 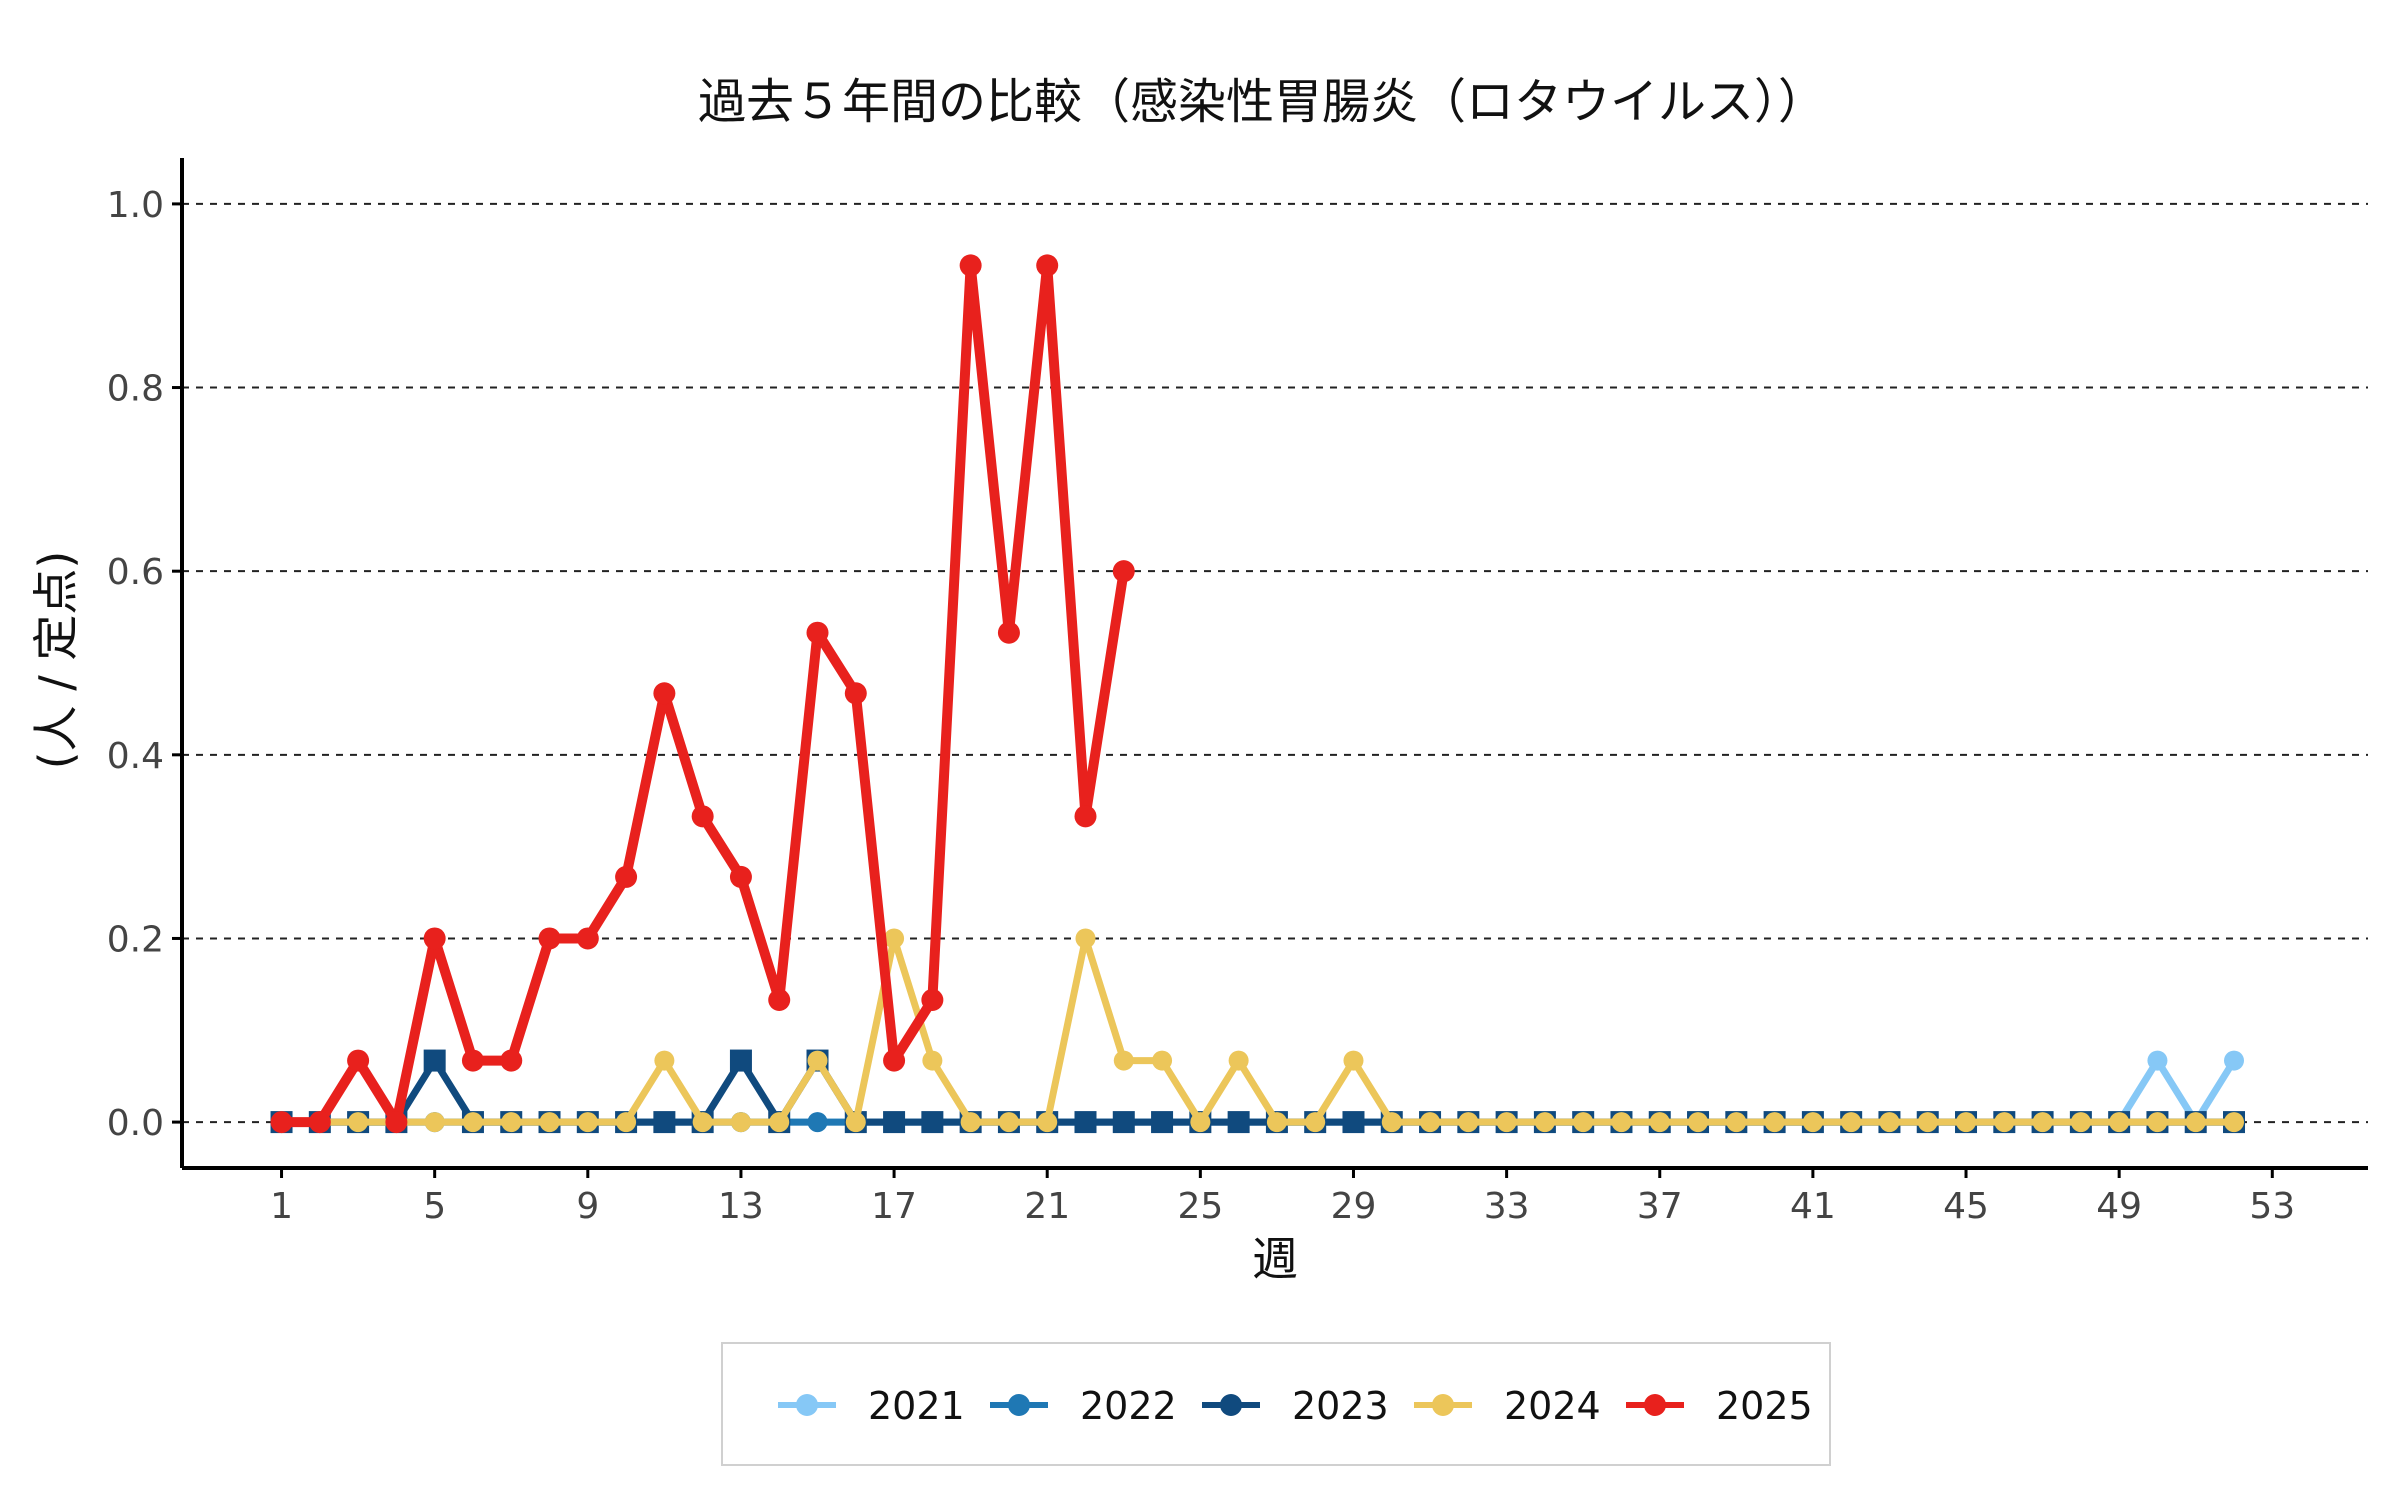 I want to click on x-tick-label: 21, so click(x=1047, y=1206).